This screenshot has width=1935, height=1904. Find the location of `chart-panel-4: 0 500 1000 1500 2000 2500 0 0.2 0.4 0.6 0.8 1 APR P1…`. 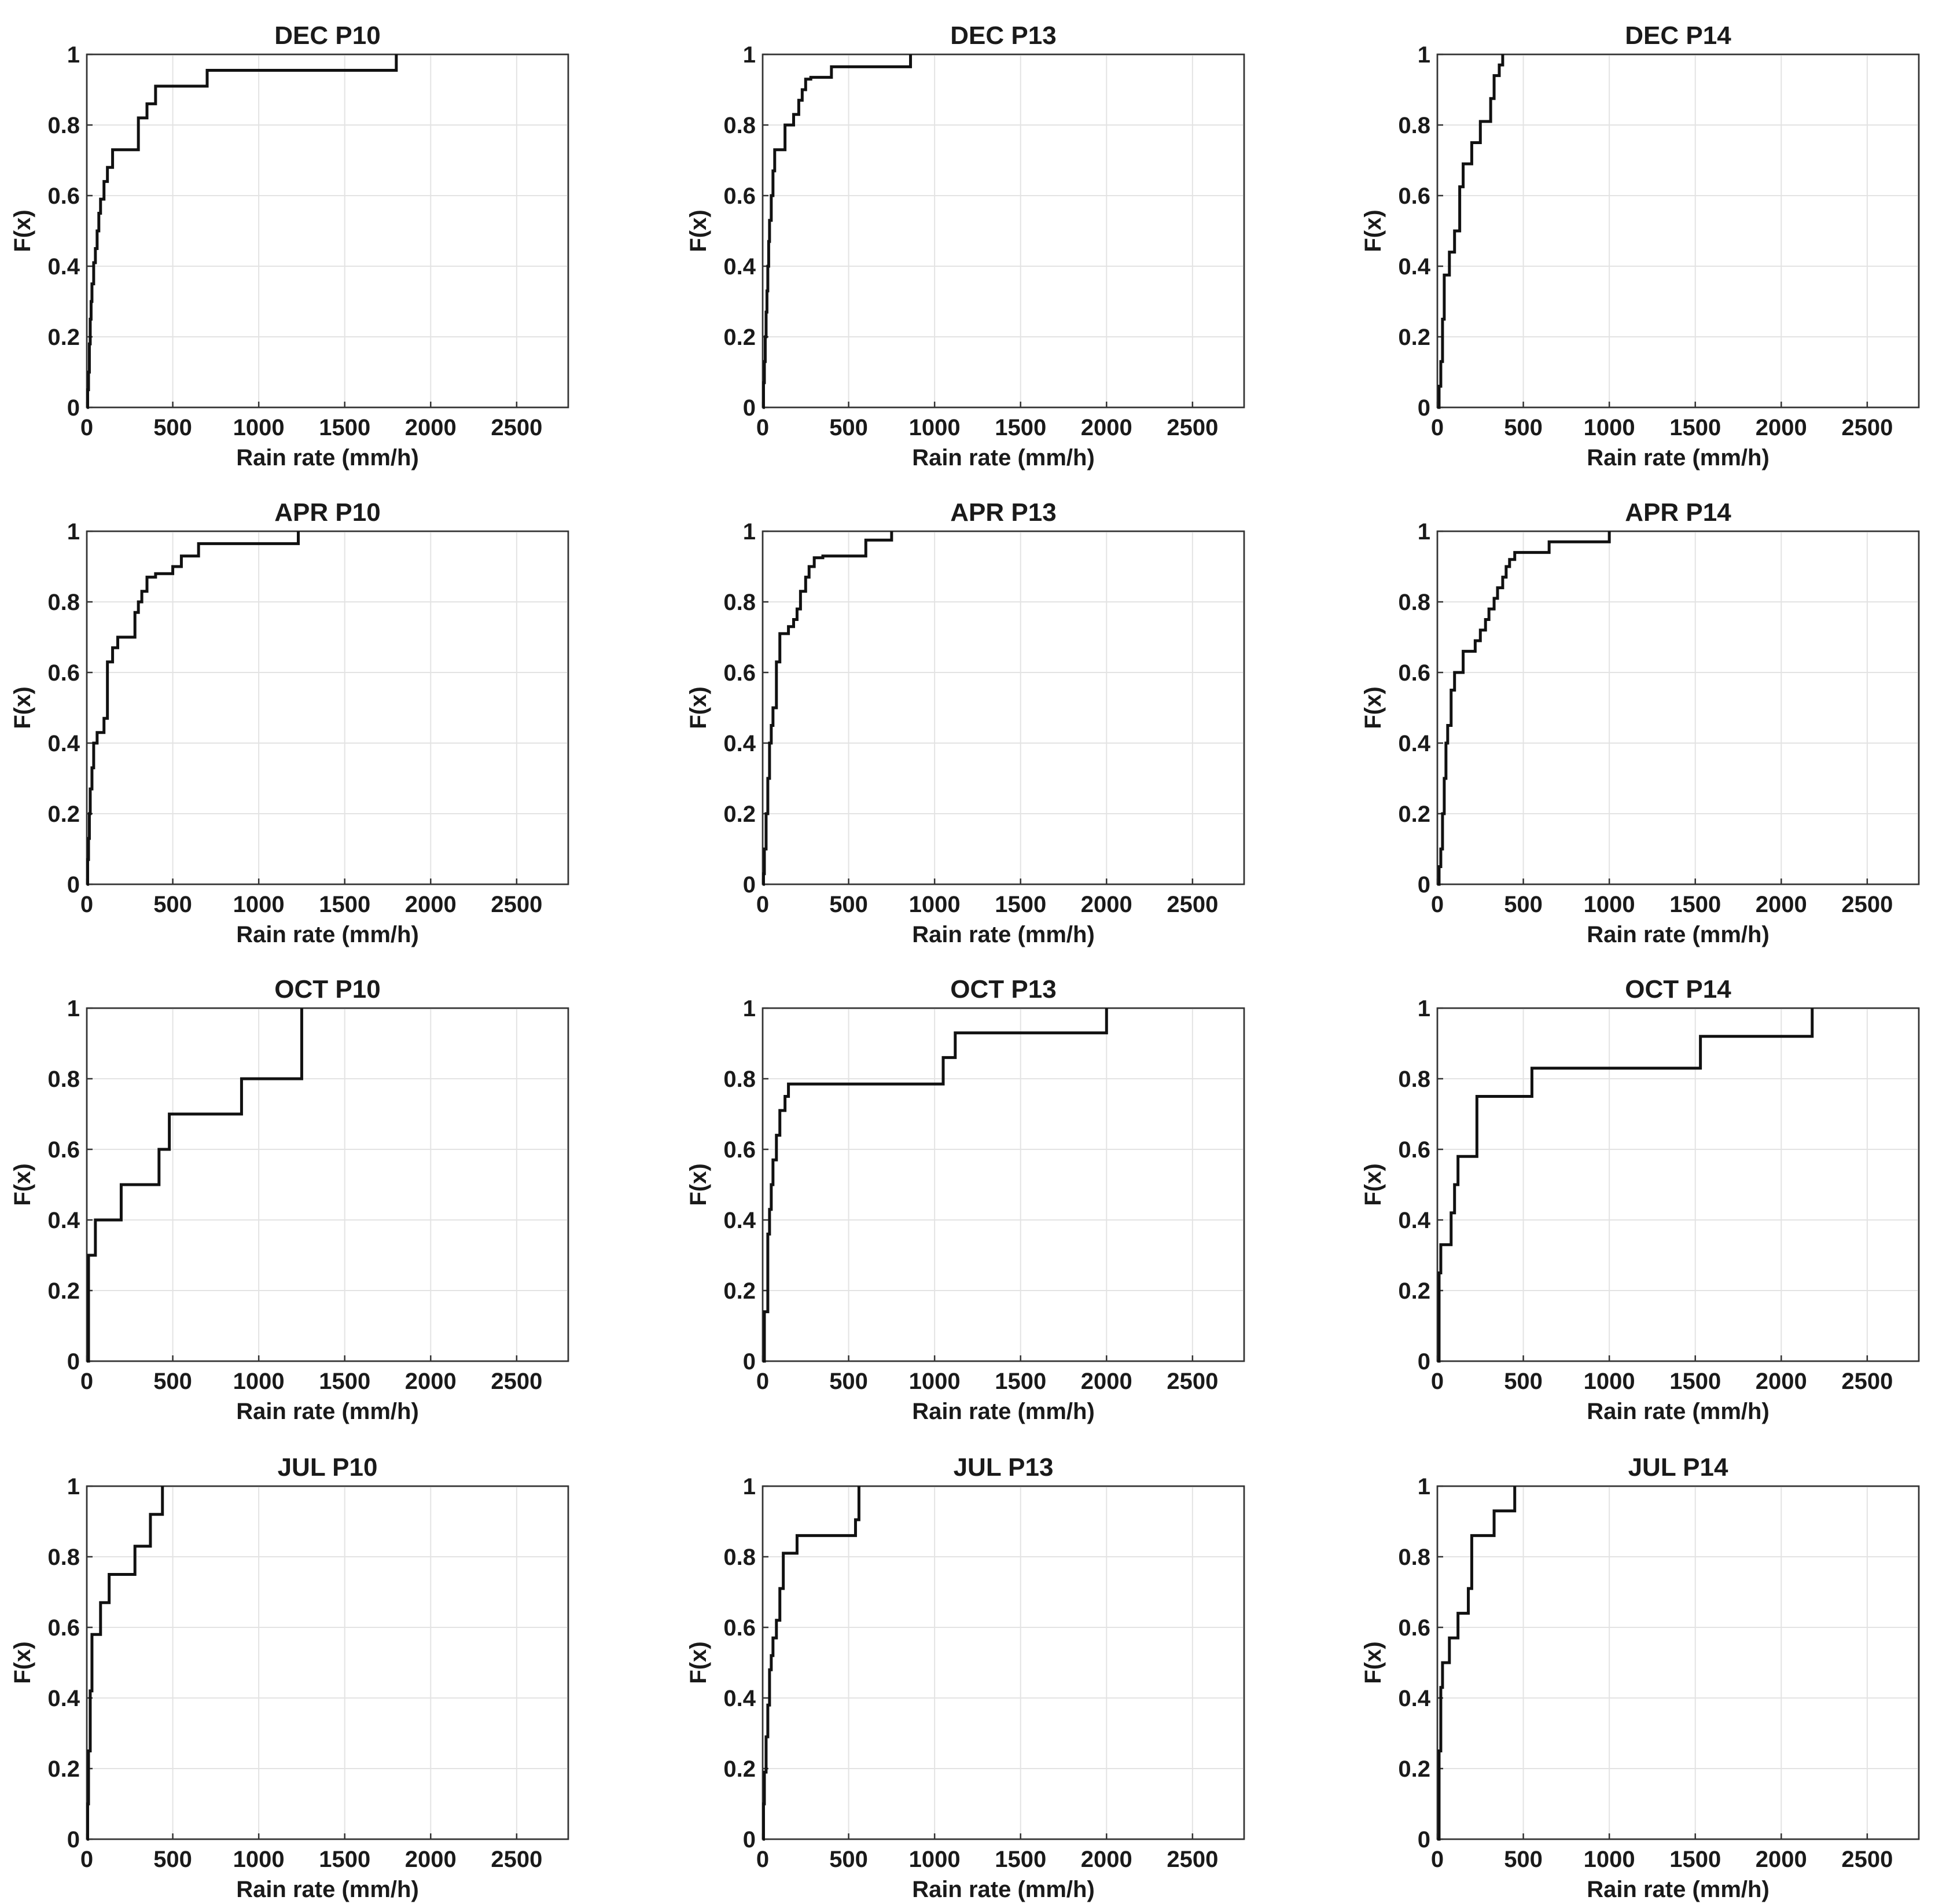

chart-panel-4: 0 500 1000 1500 2000 2500 0 0.2 0.4 0.6 0.8 1 APR P1… is located at coordinates (965, 722).